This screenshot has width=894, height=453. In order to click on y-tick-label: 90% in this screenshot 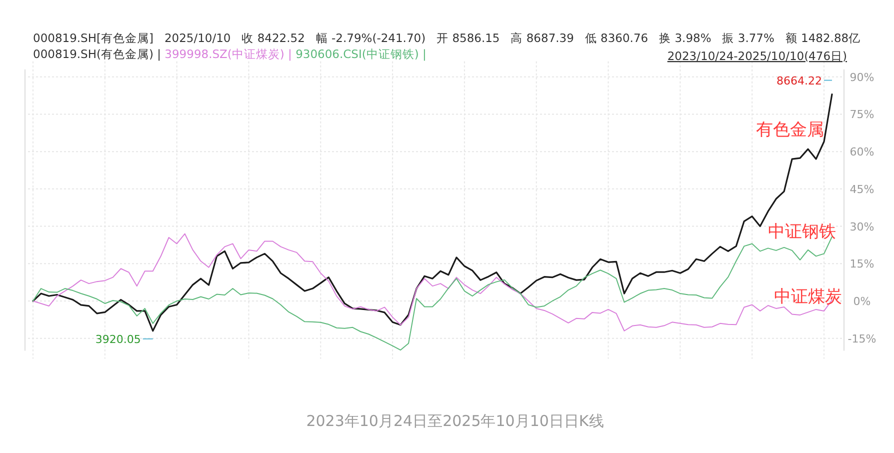, I will do `click(862, 77)`.